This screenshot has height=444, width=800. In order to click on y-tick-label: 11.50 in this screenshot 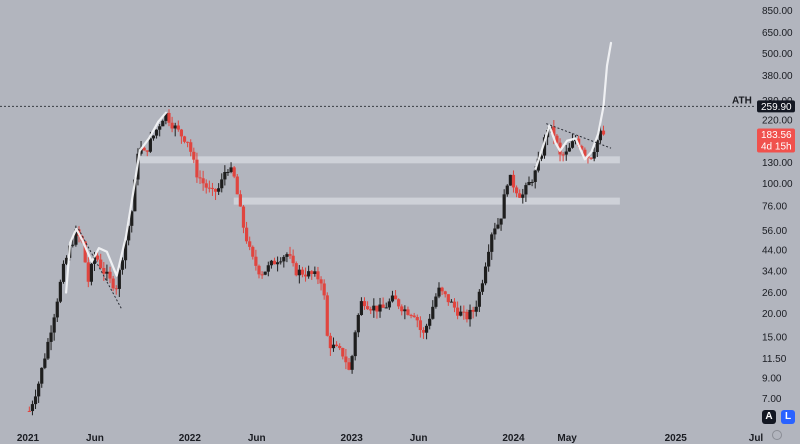, I will do `click(774, 359)`.